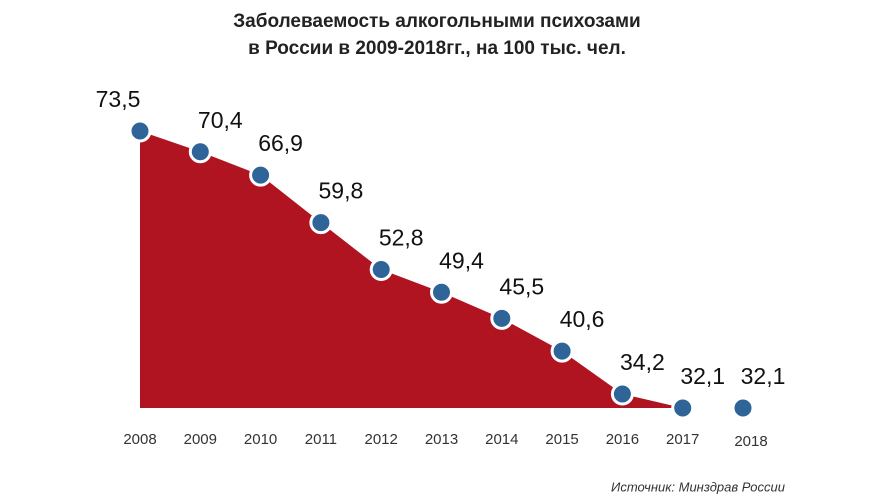 The width and height of the screenshot is (895, 504). What do you see at coordinates (698, 486) in the screenshot?
I see `source: Источник: Минздрав России` at bounding box center [698, 486].